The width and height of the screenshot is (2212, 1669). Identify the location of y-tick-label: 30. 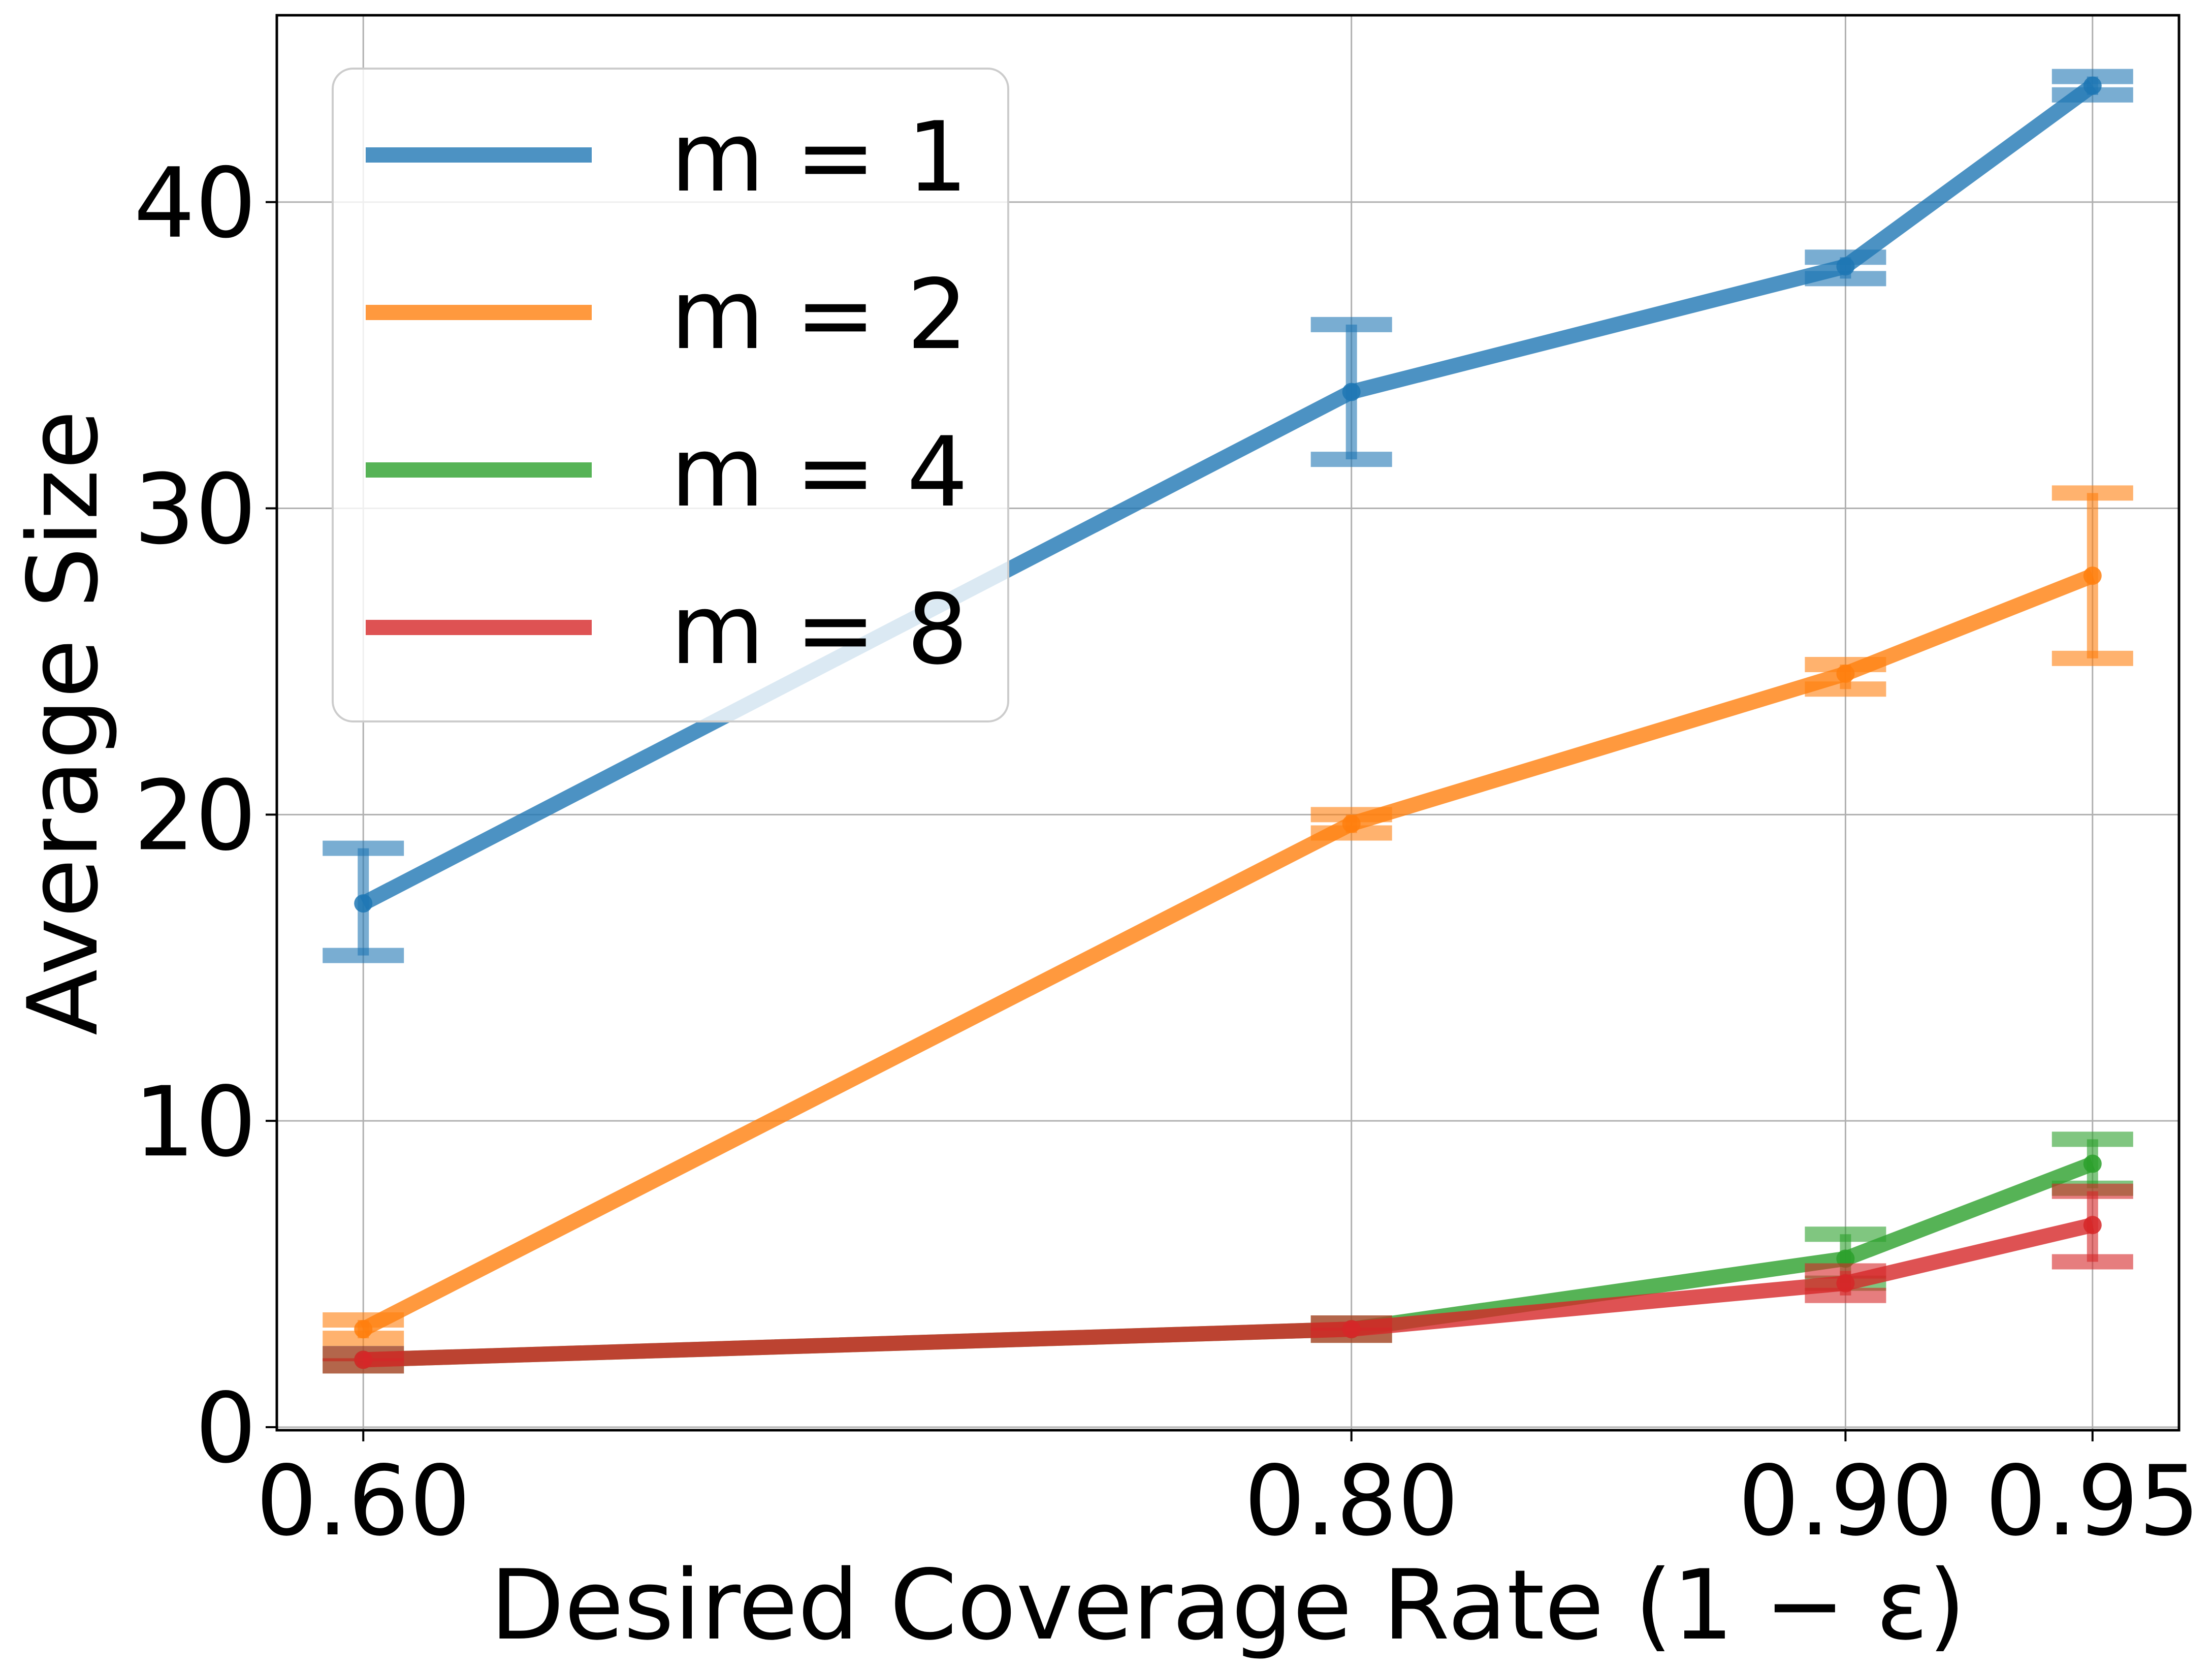
(195, 510).